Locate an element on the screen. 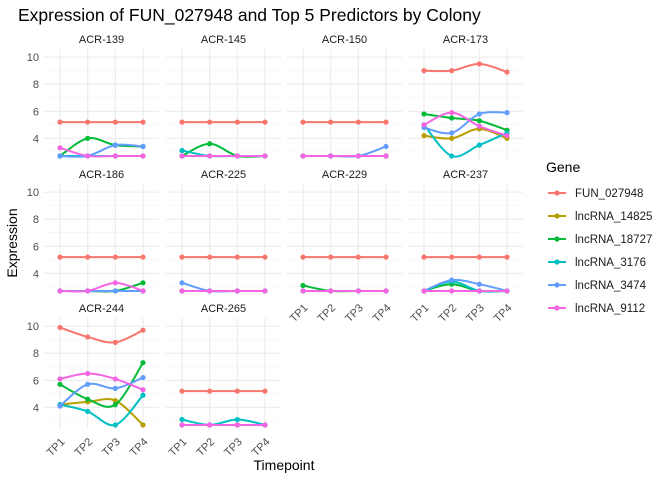 Image resolution: width=672 pixels, height=480 pixels. panel-acr-265: ACR-265 TP1 TP2 TP3 TP4 is located at coordinates (223, 381).